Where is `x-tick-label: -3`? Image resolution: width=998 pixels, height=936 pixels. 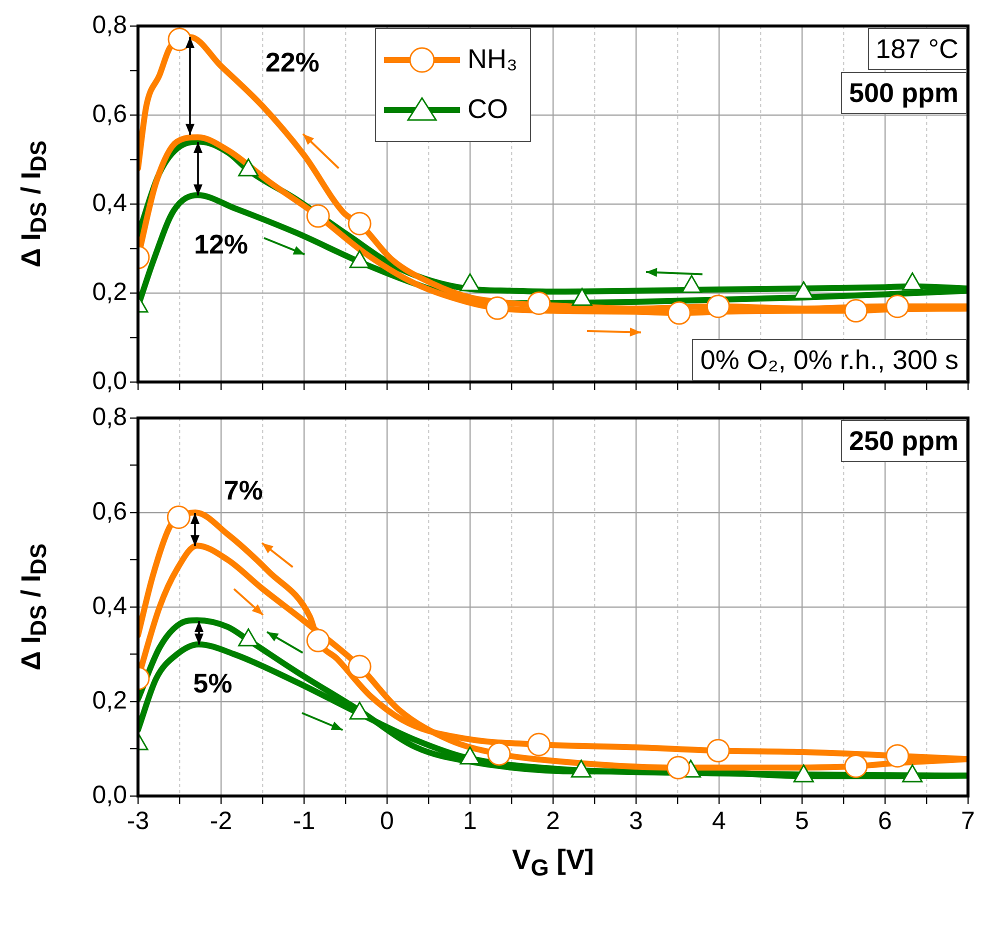 x-tick-label: -3 is located at coordinates (138, 820).